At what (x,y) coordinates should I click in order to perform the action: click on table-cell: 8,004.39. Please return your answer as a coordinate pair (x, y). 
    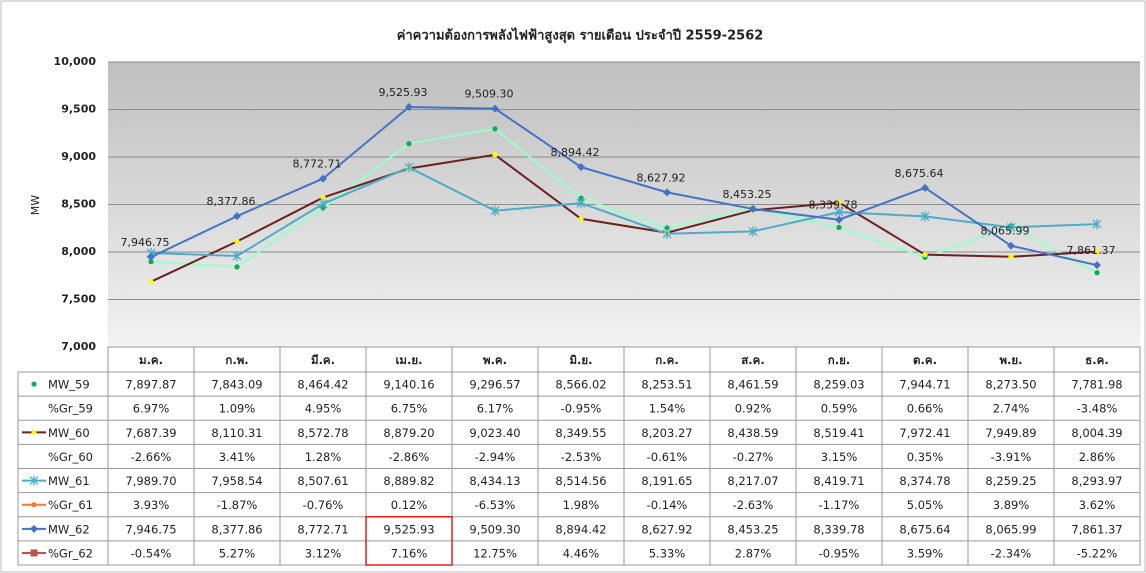
    Looking at the image, I should click on (1096, 433).